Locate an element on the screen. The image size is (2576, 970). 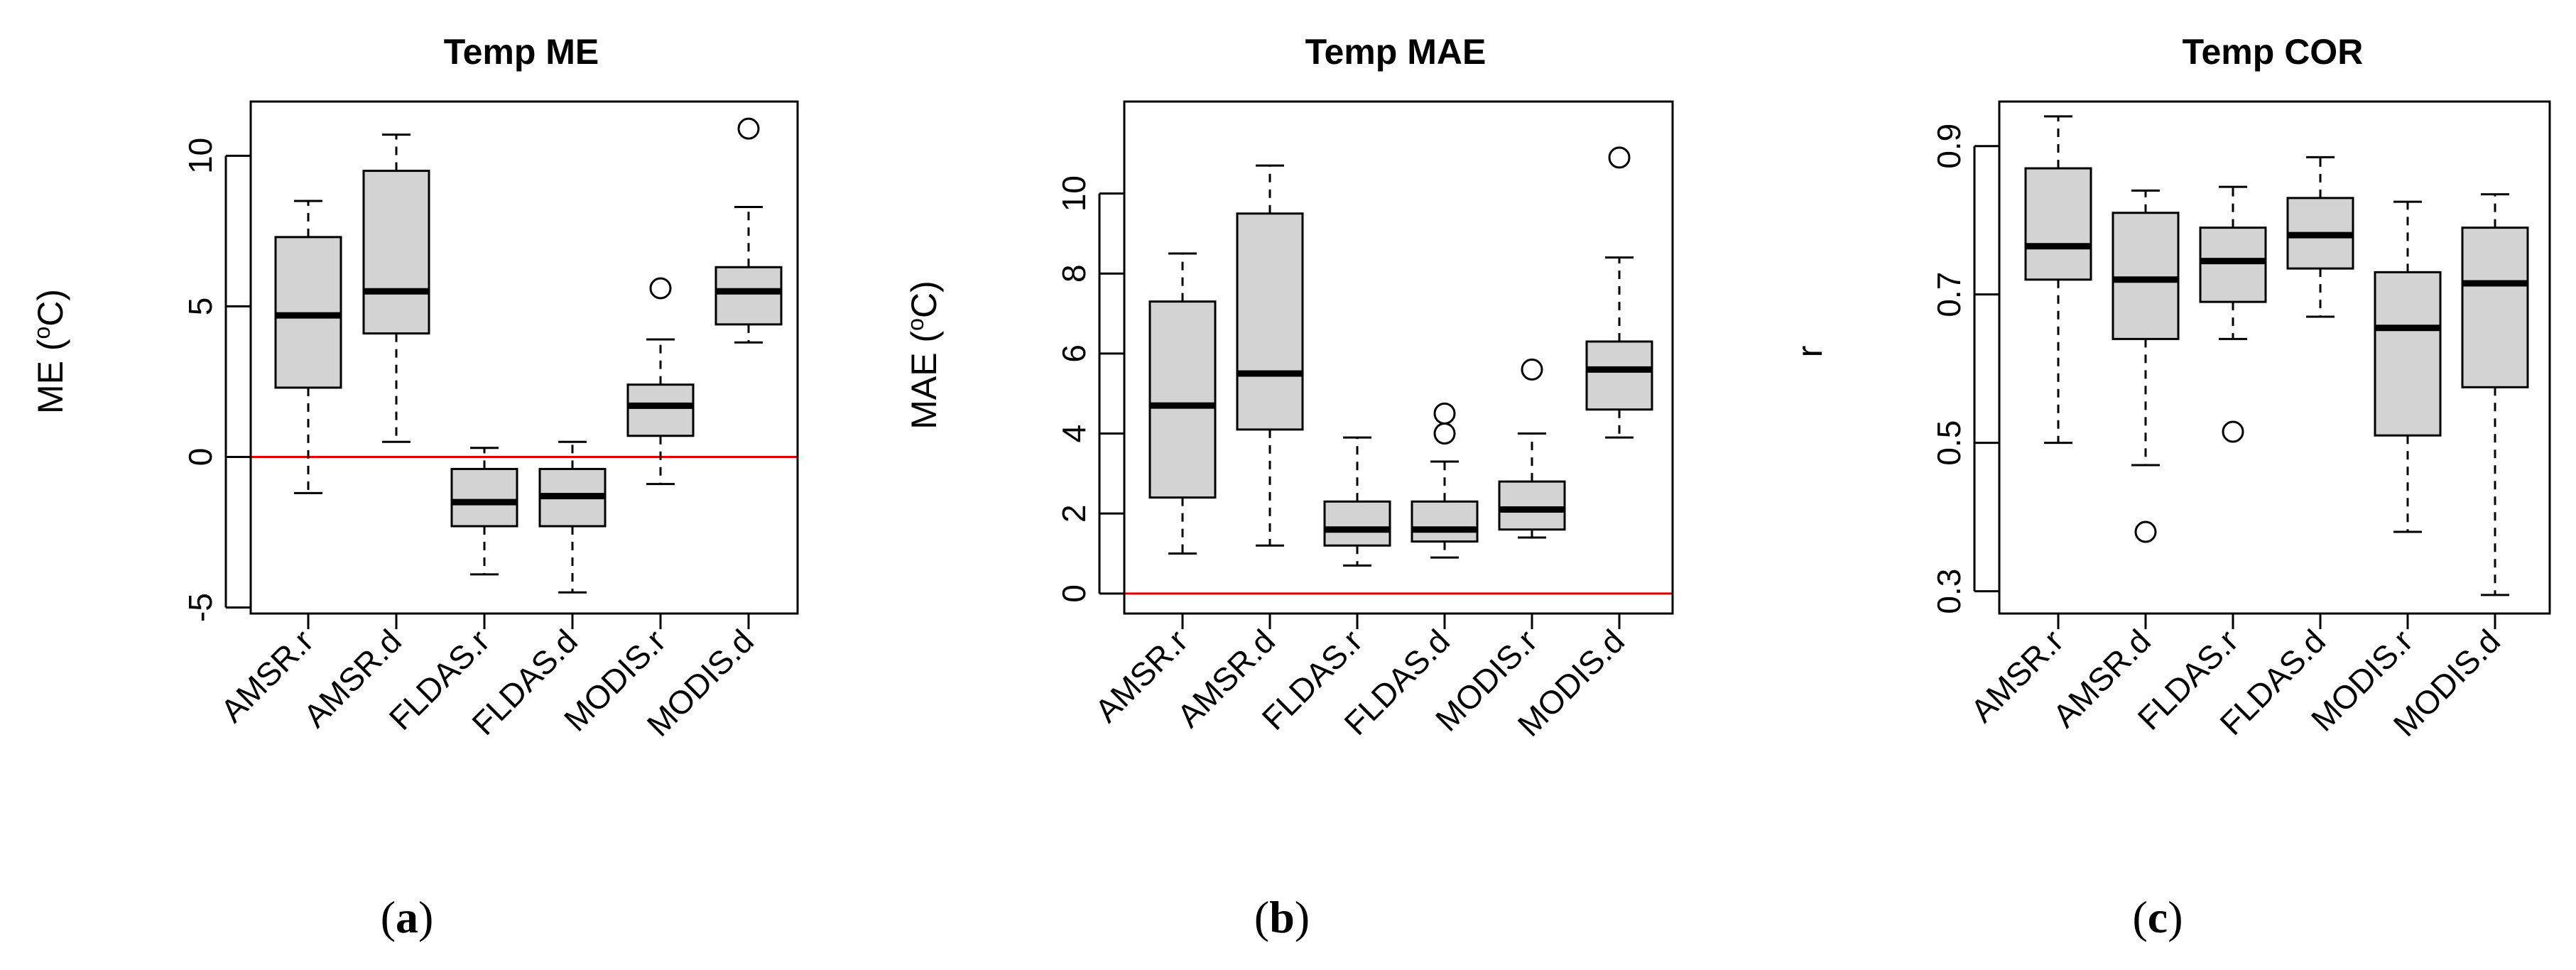
panel-label: (a) is located at coordinates (407, 917).